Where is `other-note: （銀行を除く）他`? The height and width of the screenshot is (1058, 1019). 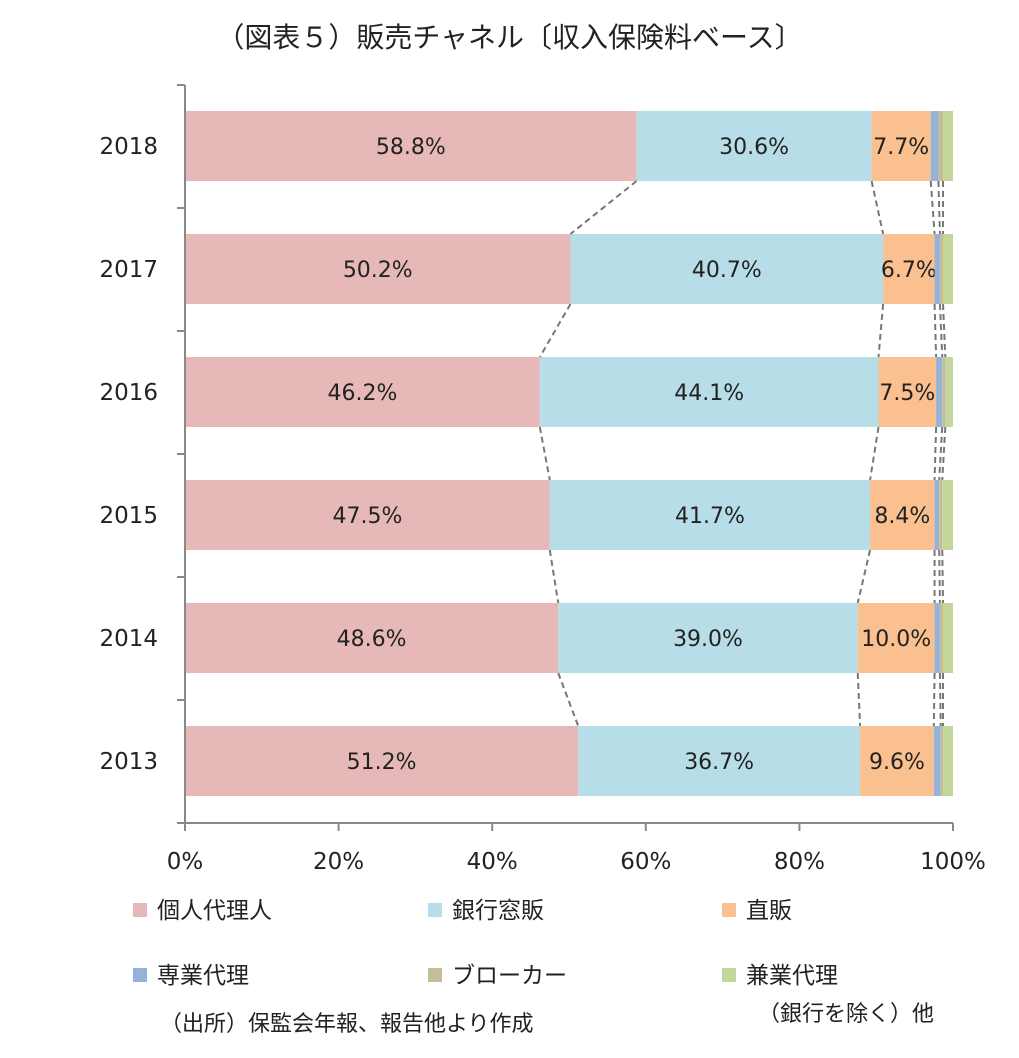
other-note: （銀行を除く）他 is located at coordinates (846, 1014).